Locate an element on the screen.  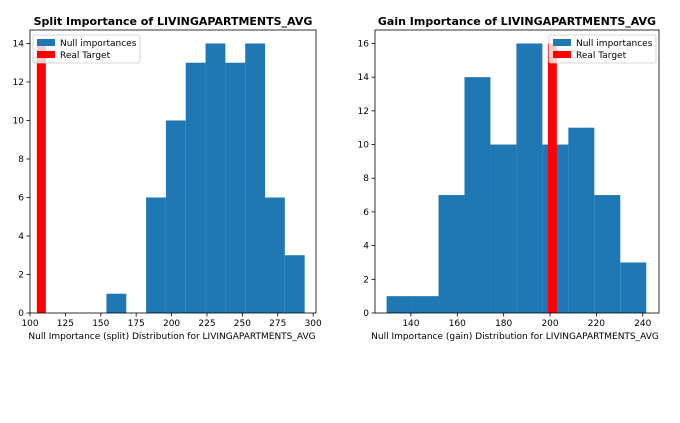
x-tick-label: 250 is located at coordinates (242, 324).